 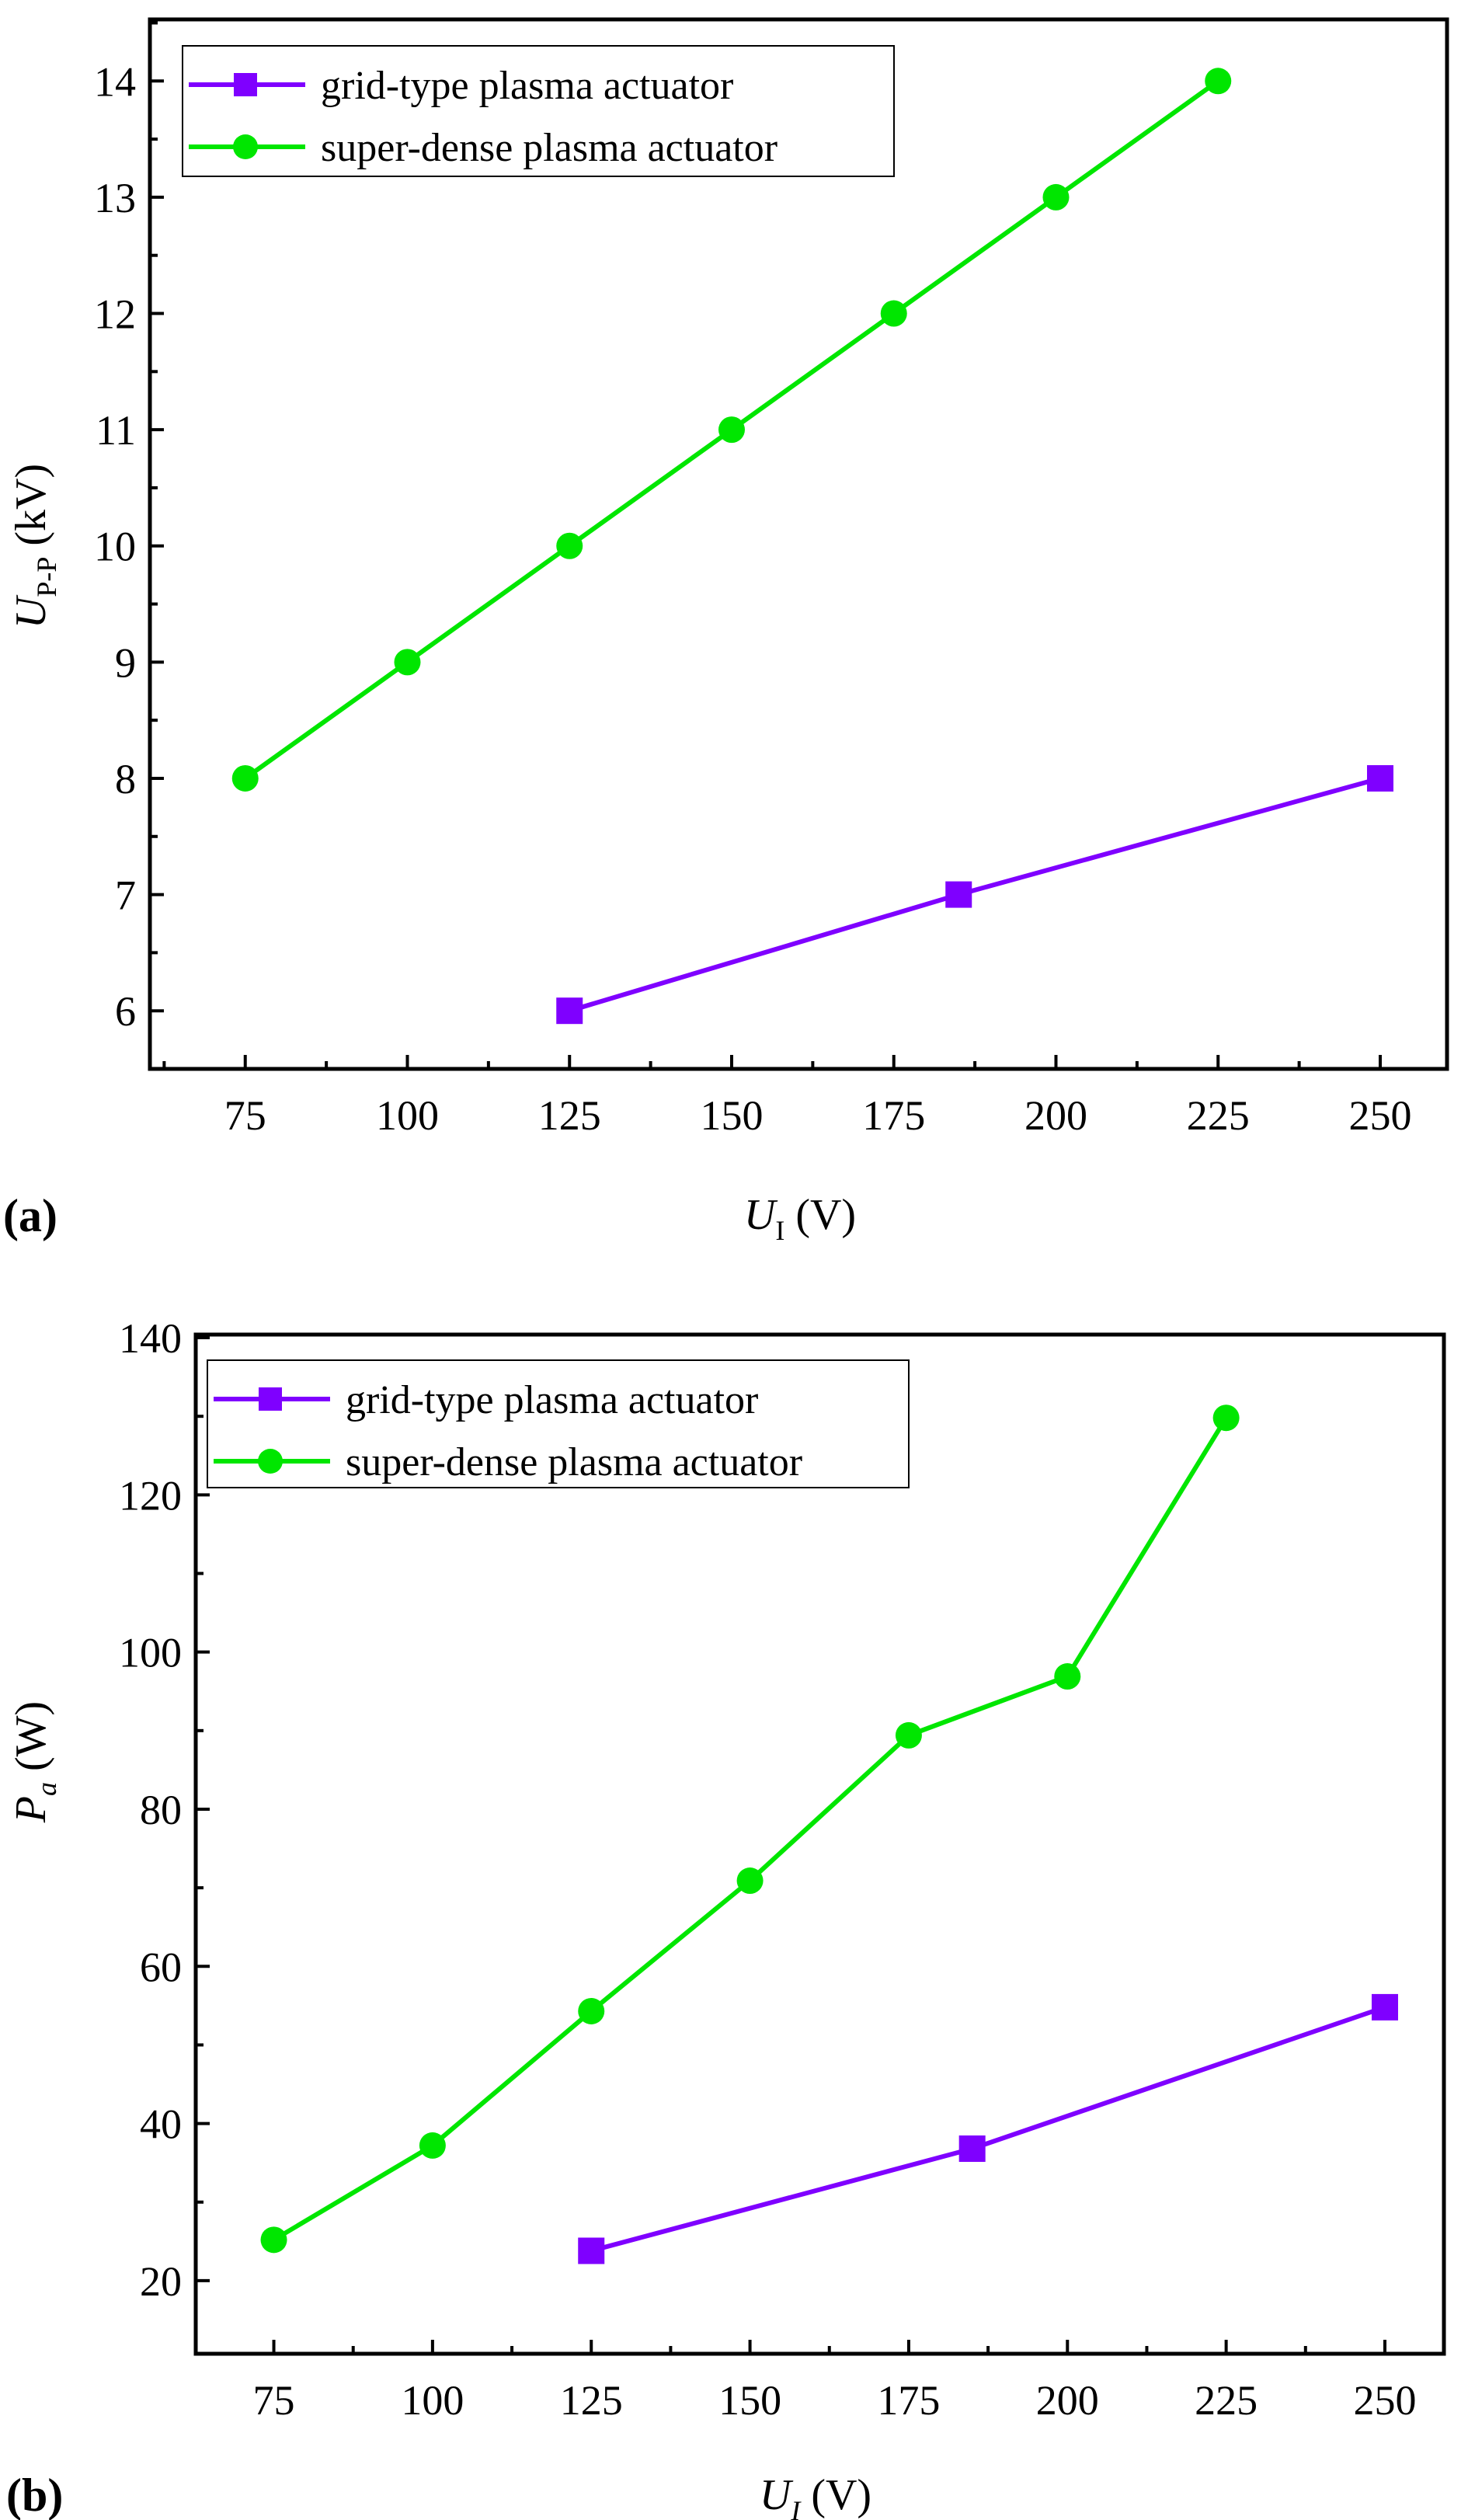 What do you see at coordinates (116, 430) in the screenshot?
I see `y-tick-label: 11` at bounding box center [116, 430].